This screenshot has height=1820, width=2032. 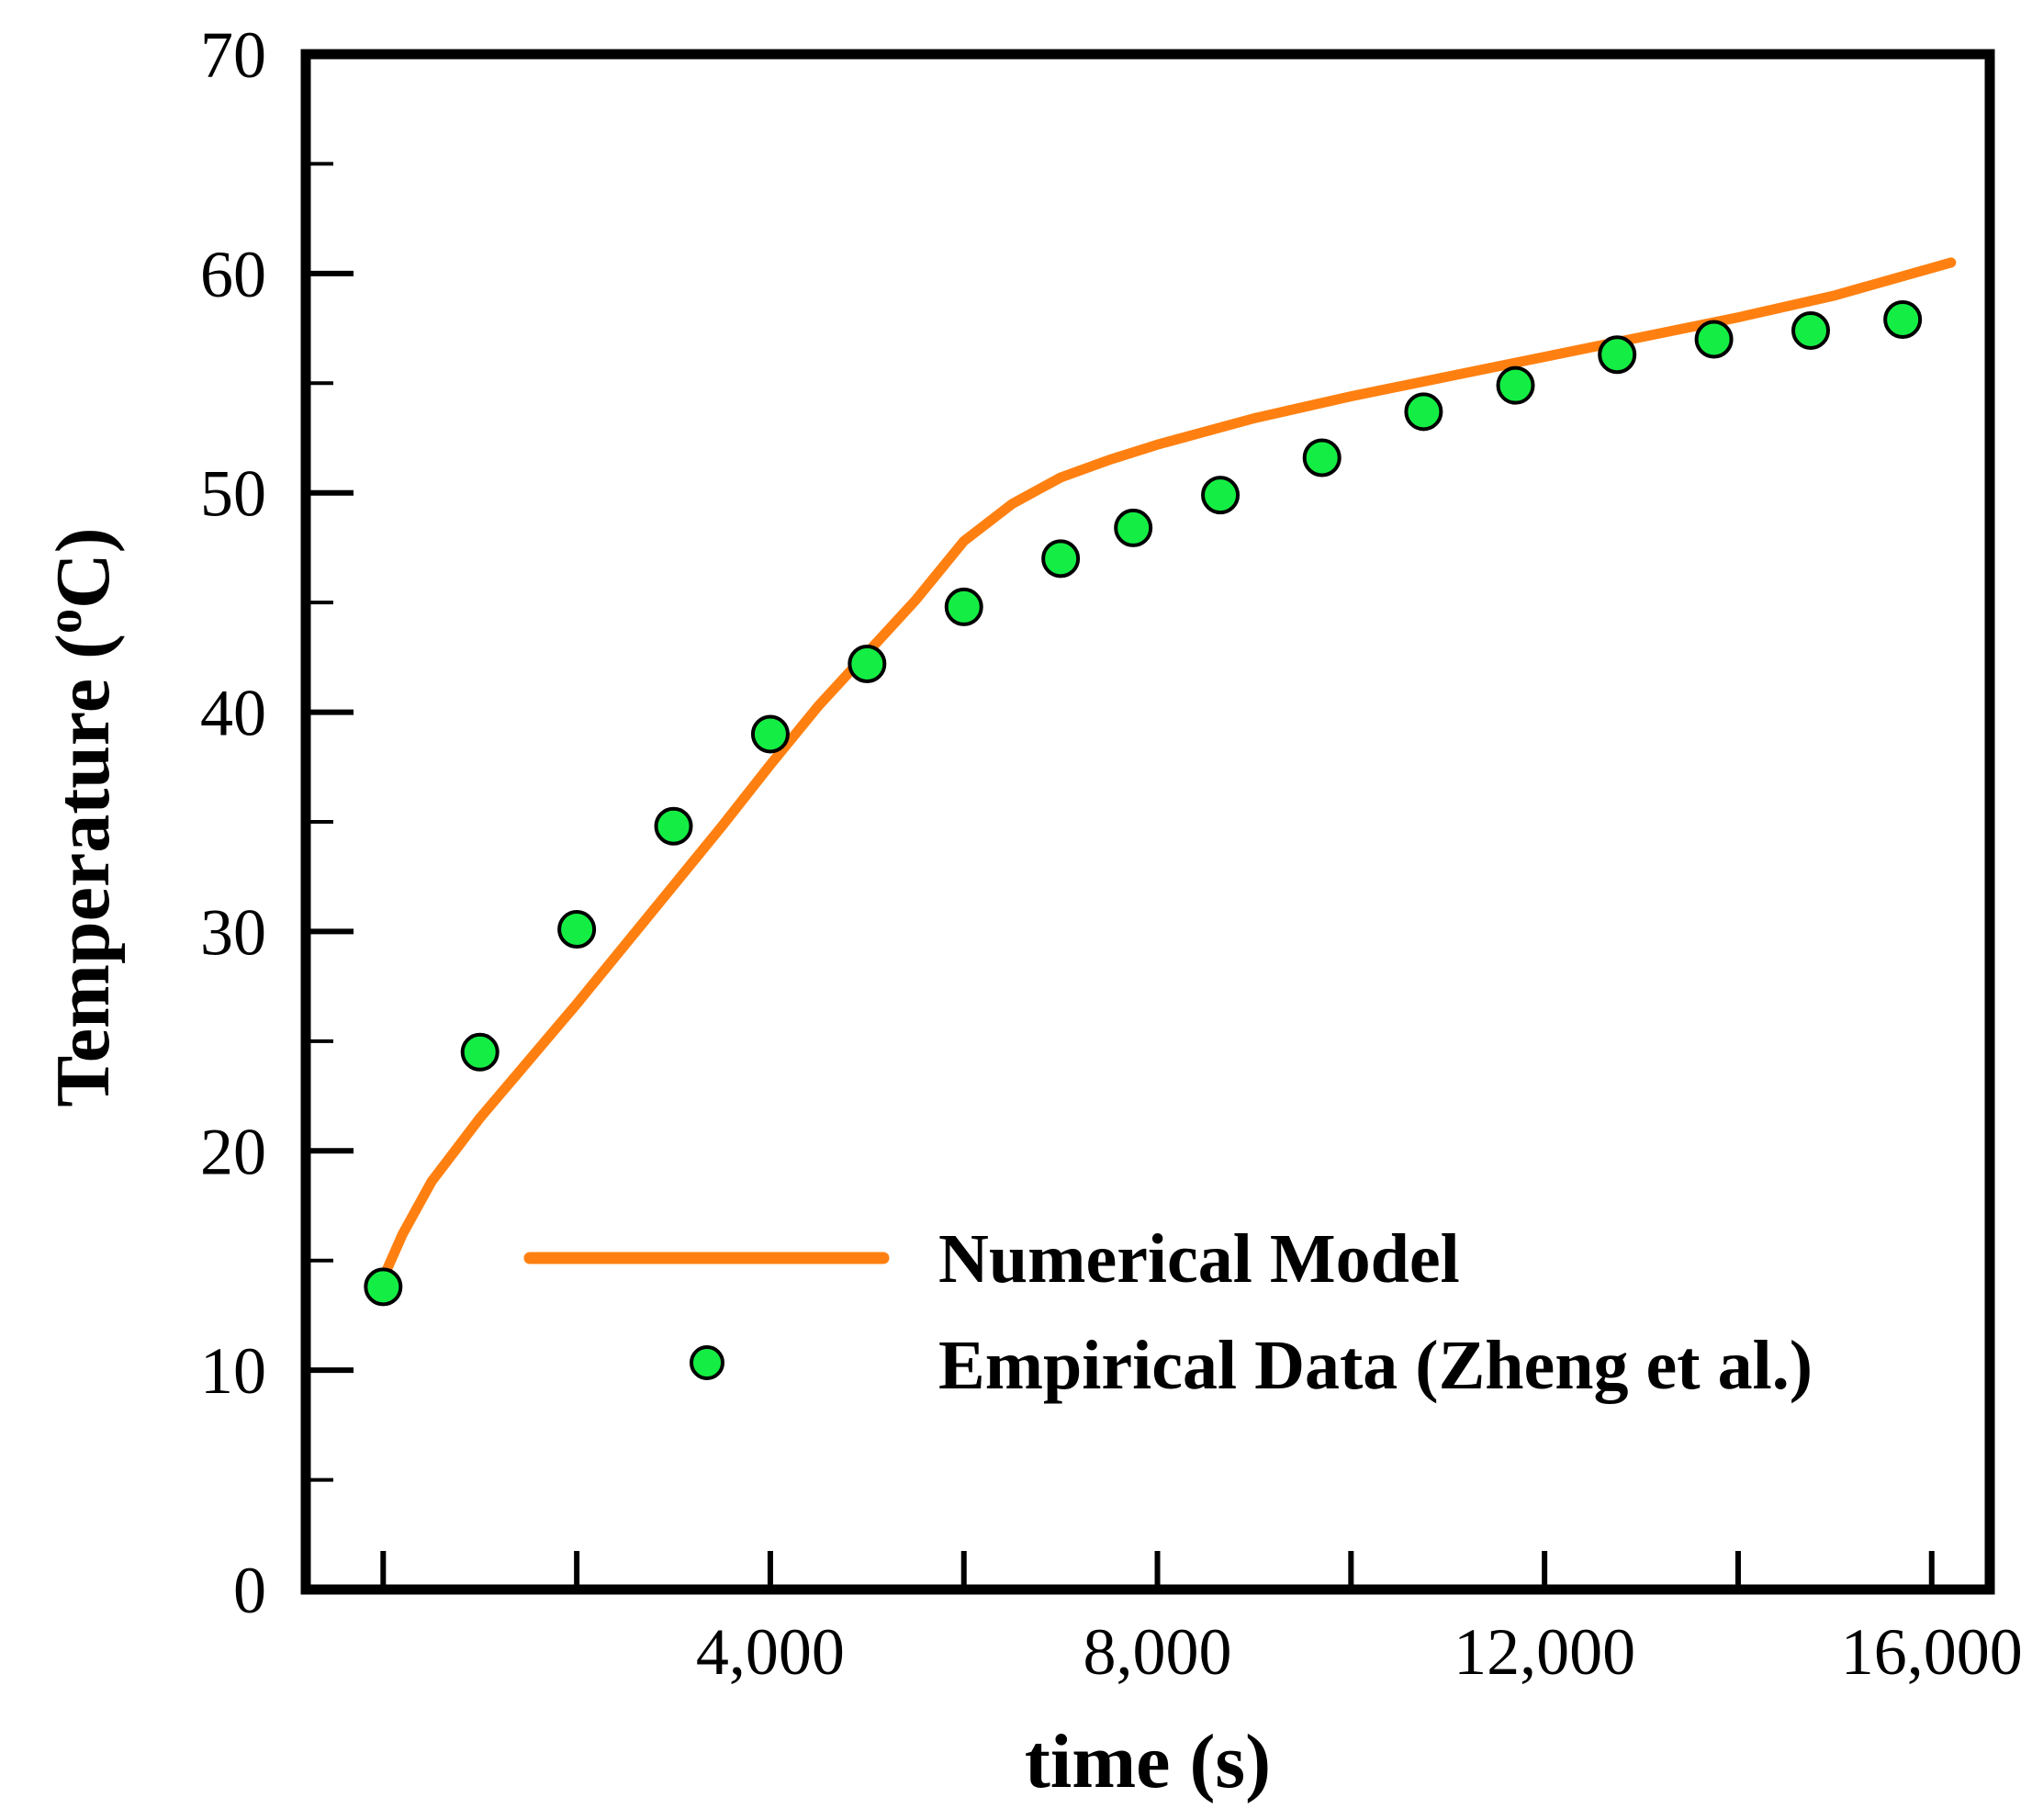 I want to click on x-tick-label: 4,000, so click(x=770, y=1652).